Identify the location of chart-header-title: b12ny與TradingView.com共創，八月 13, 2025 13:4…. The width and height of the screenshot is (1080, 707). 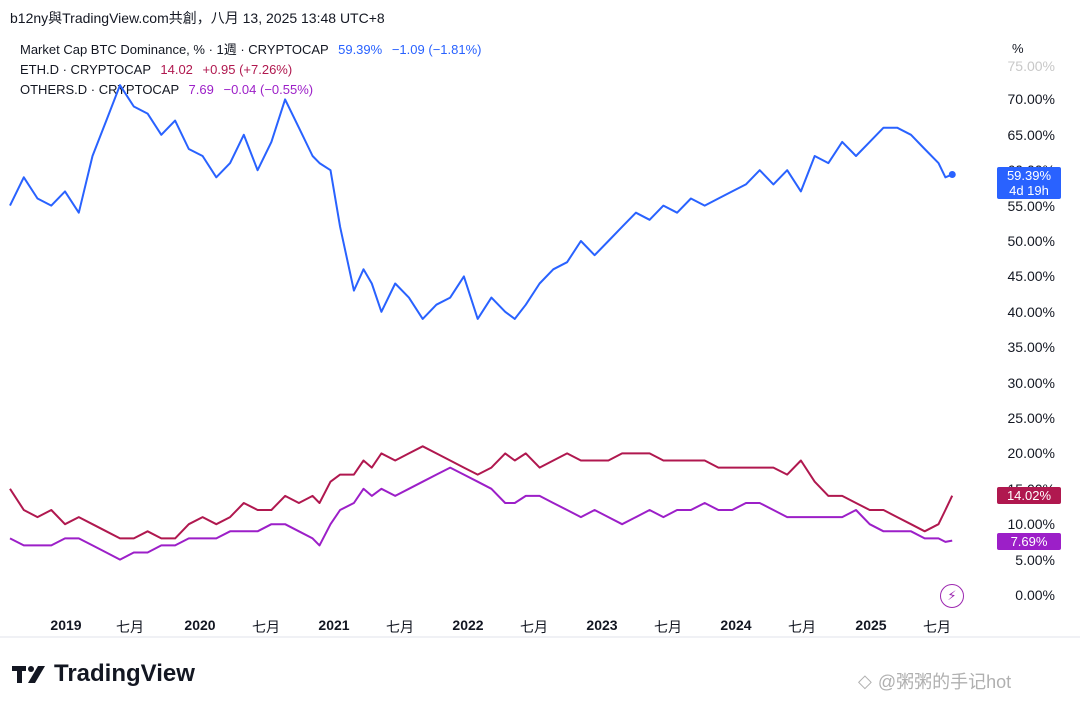
(197, 18).